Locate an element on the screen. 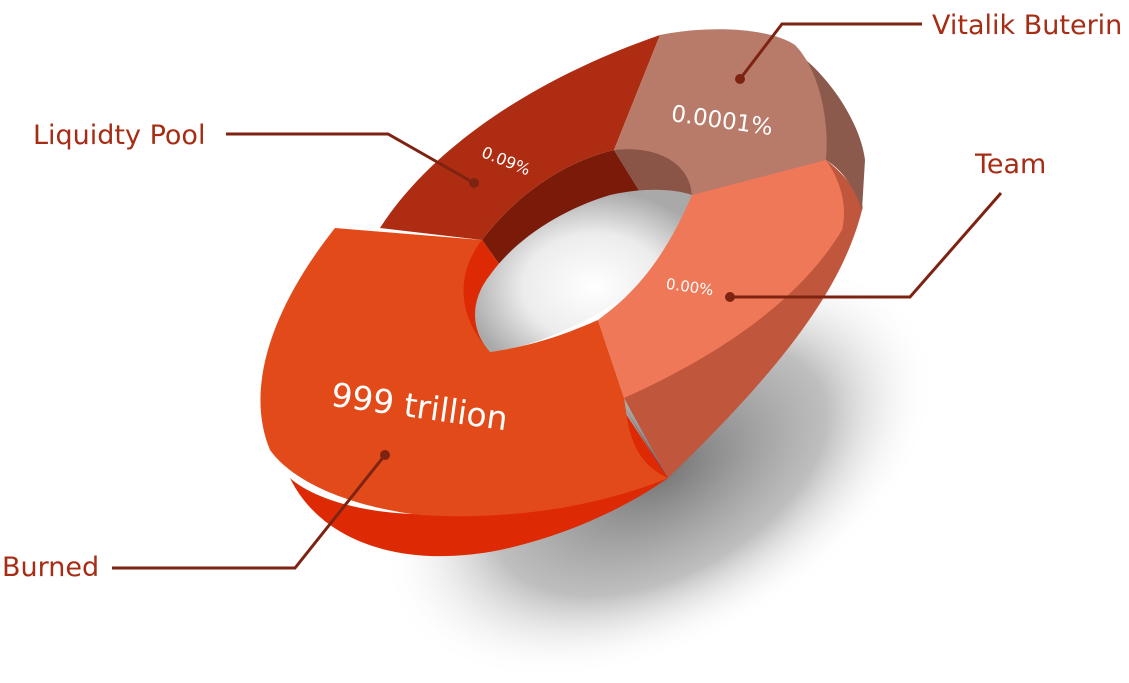 The width and height of the screenshot is (1129, 683). callout-line-vitalik is located at coordinates (830, 51).